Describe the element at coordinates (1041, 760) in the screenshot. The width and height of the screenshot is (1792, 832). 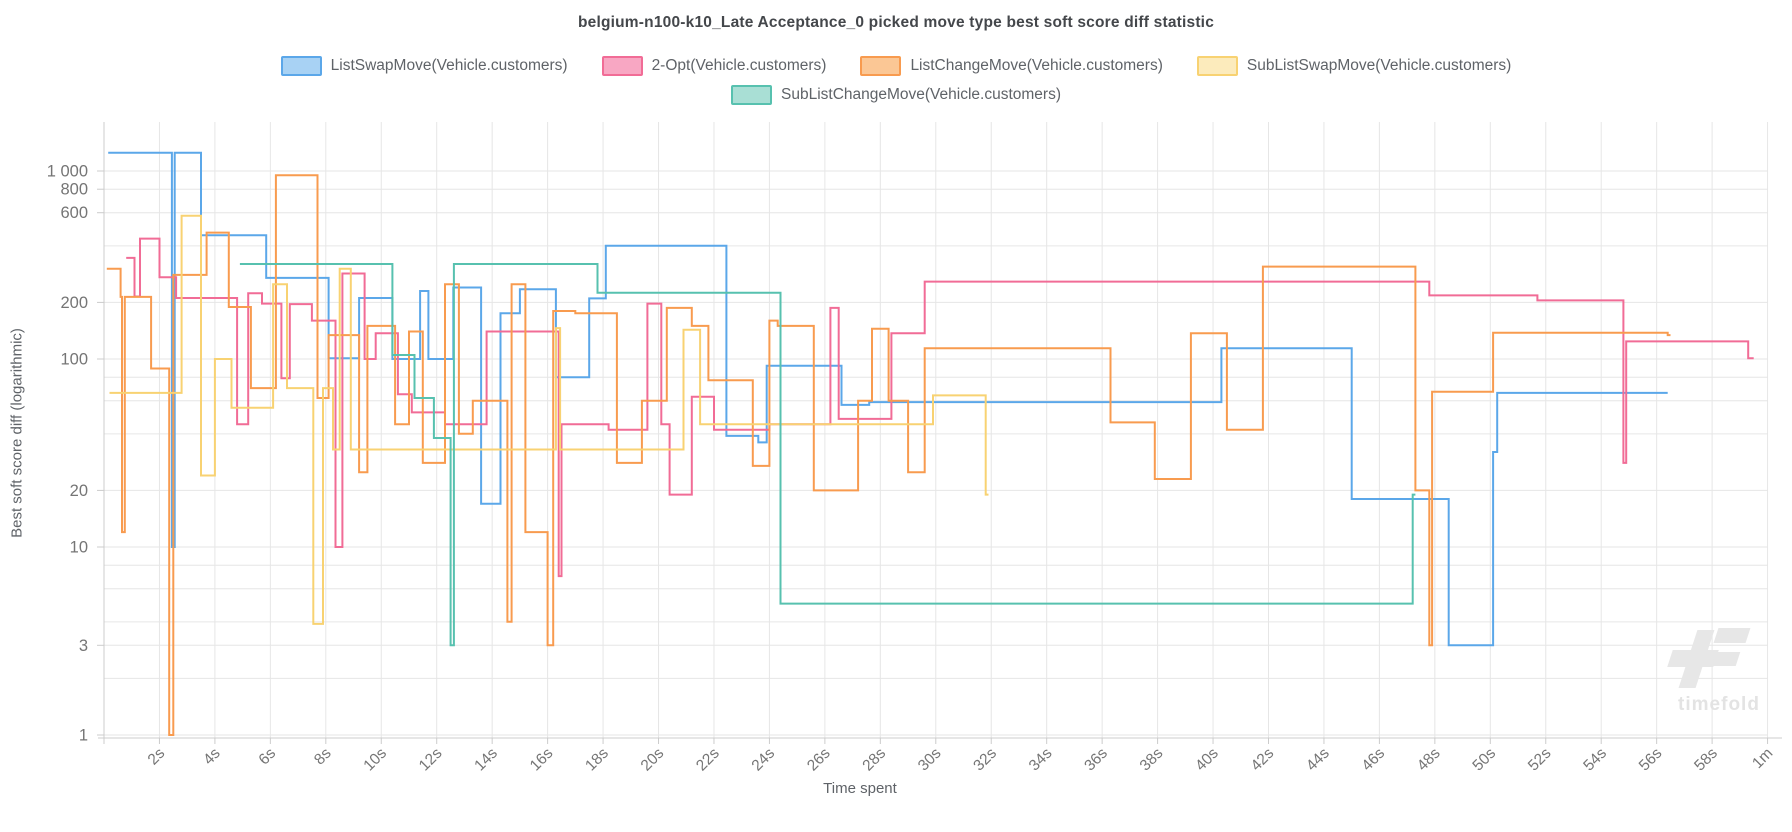
I see `svg-text: 34s` at that location.